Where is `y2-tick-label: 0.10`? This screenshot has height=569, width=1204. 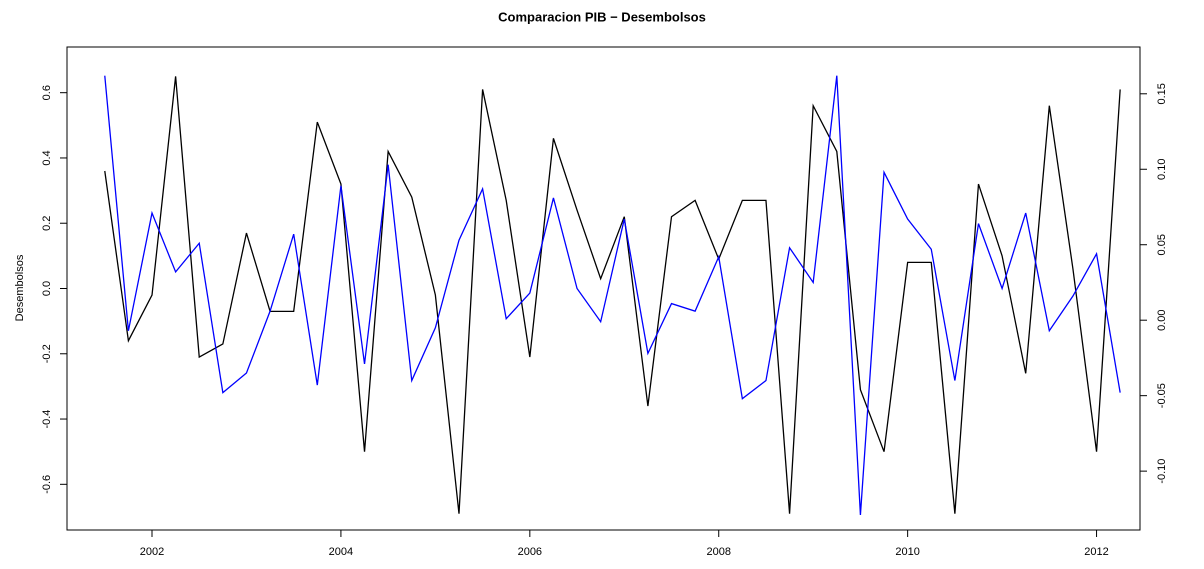 y2-tick-label: 0.10 is located at coordinates (1162, 169).